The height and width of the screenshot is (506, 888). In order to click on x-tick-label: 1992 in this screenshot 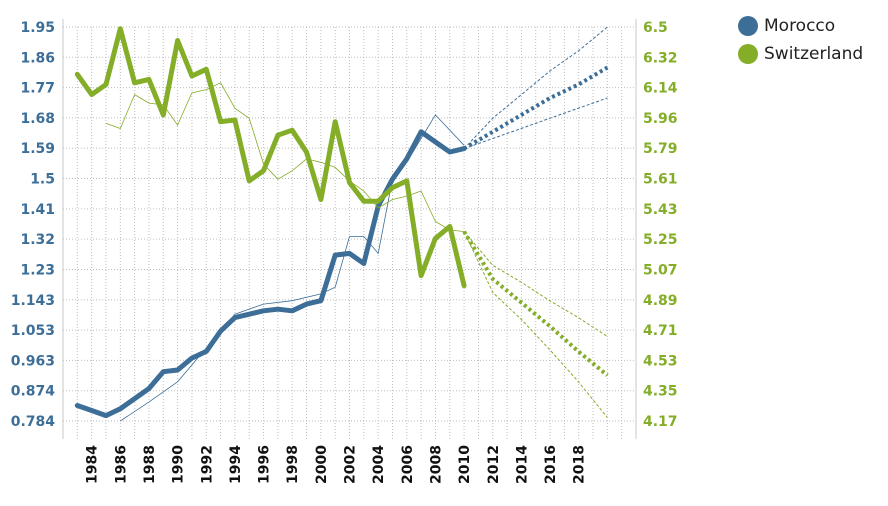, I will do `click(207, 464)`.